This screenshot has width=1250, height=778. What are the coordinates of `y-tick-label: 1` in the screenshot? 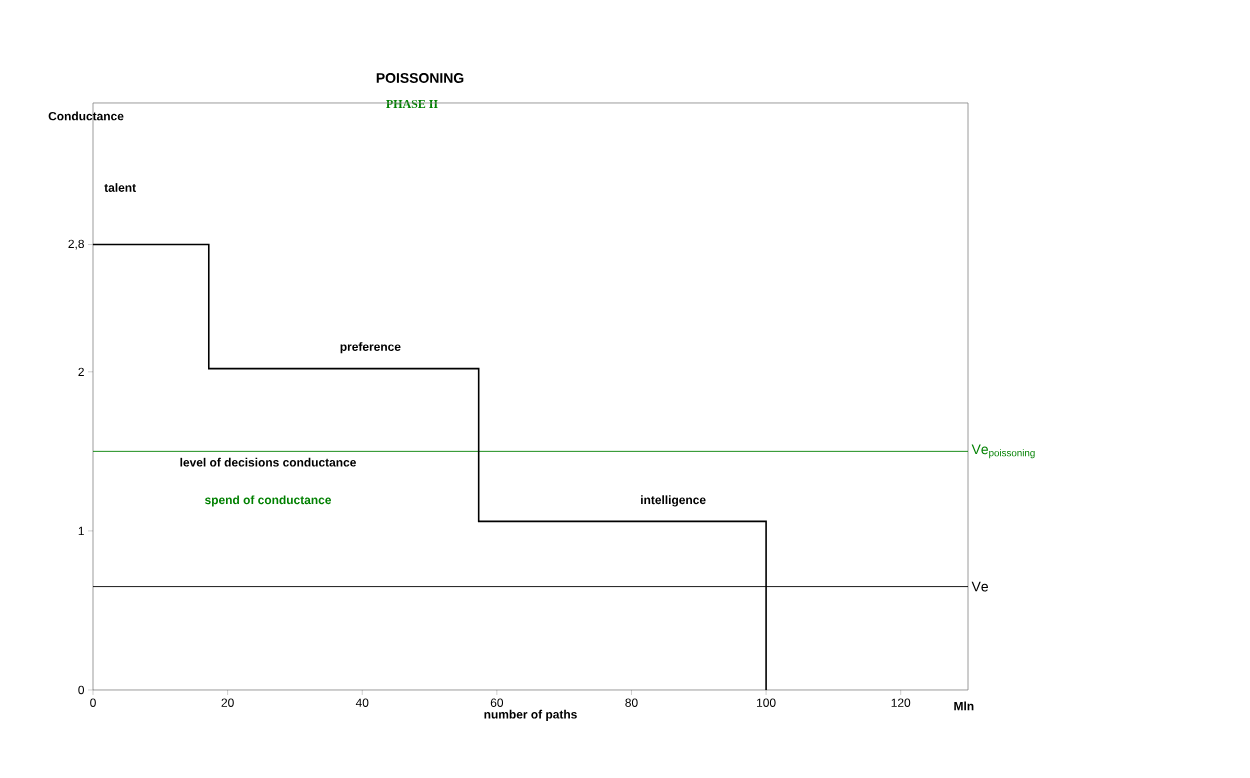 It's located at (81, 531).